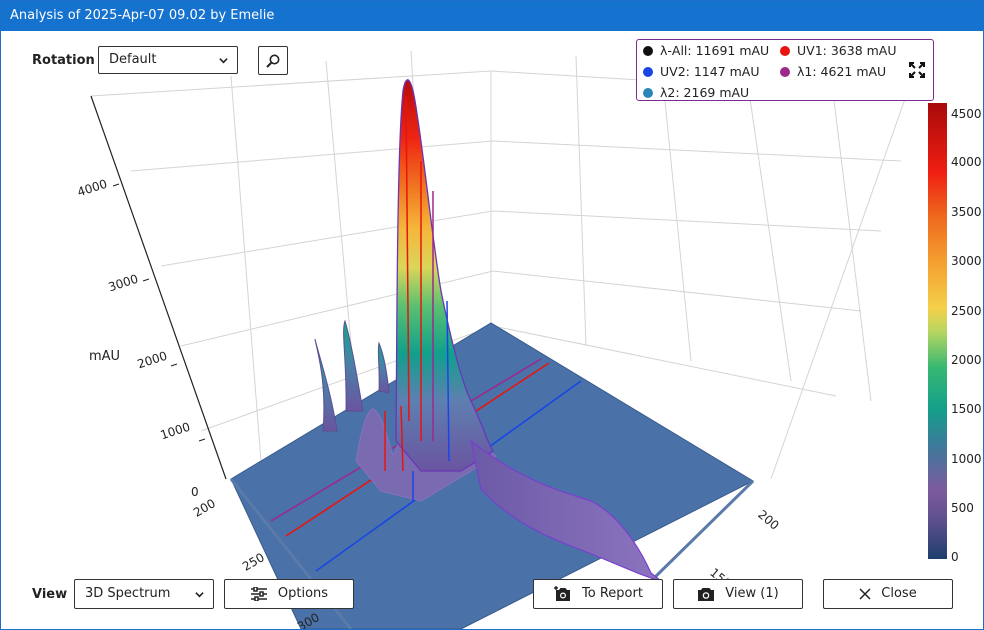 This screenshot has width=984, height=630. Describe the element at coordinates (133, 59) in the screenshot. I see `rotation-value: Default` at that location.